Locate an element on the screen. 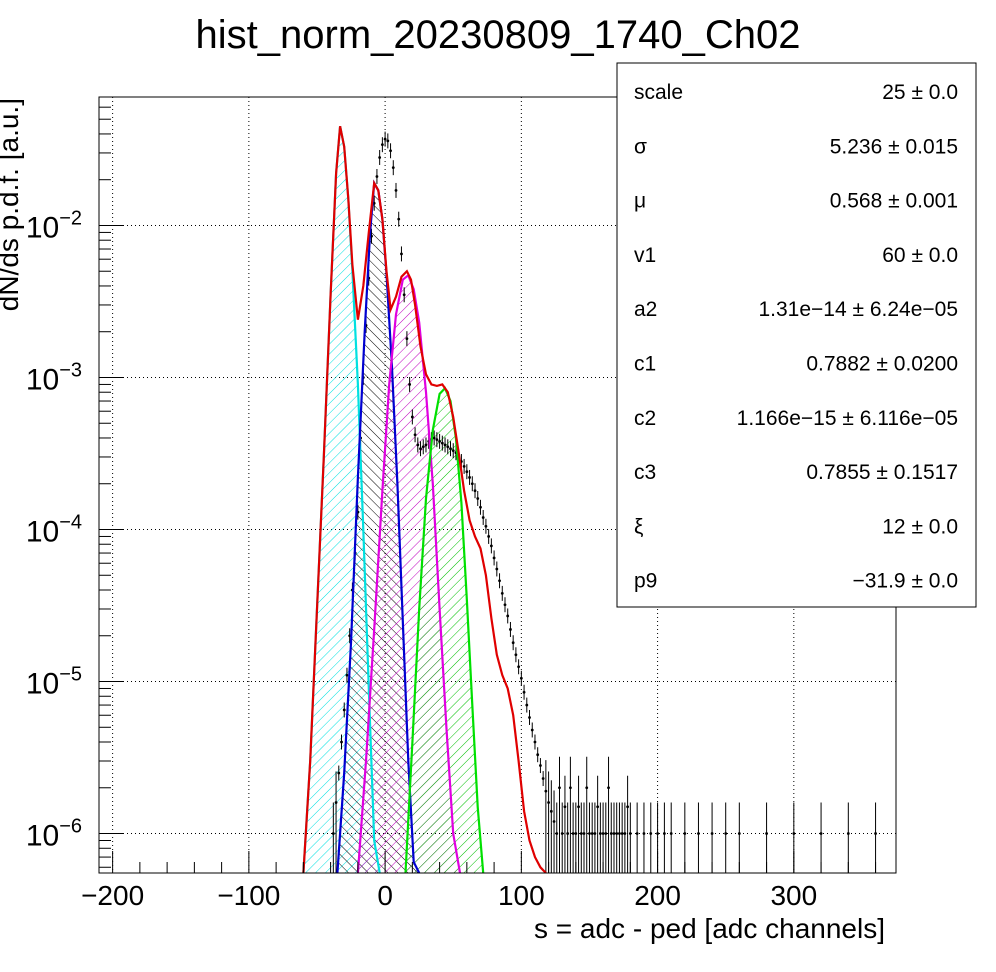 This screenshot has height=972, width=996. stats-param-name: scale is located at coordinates (658, 92).